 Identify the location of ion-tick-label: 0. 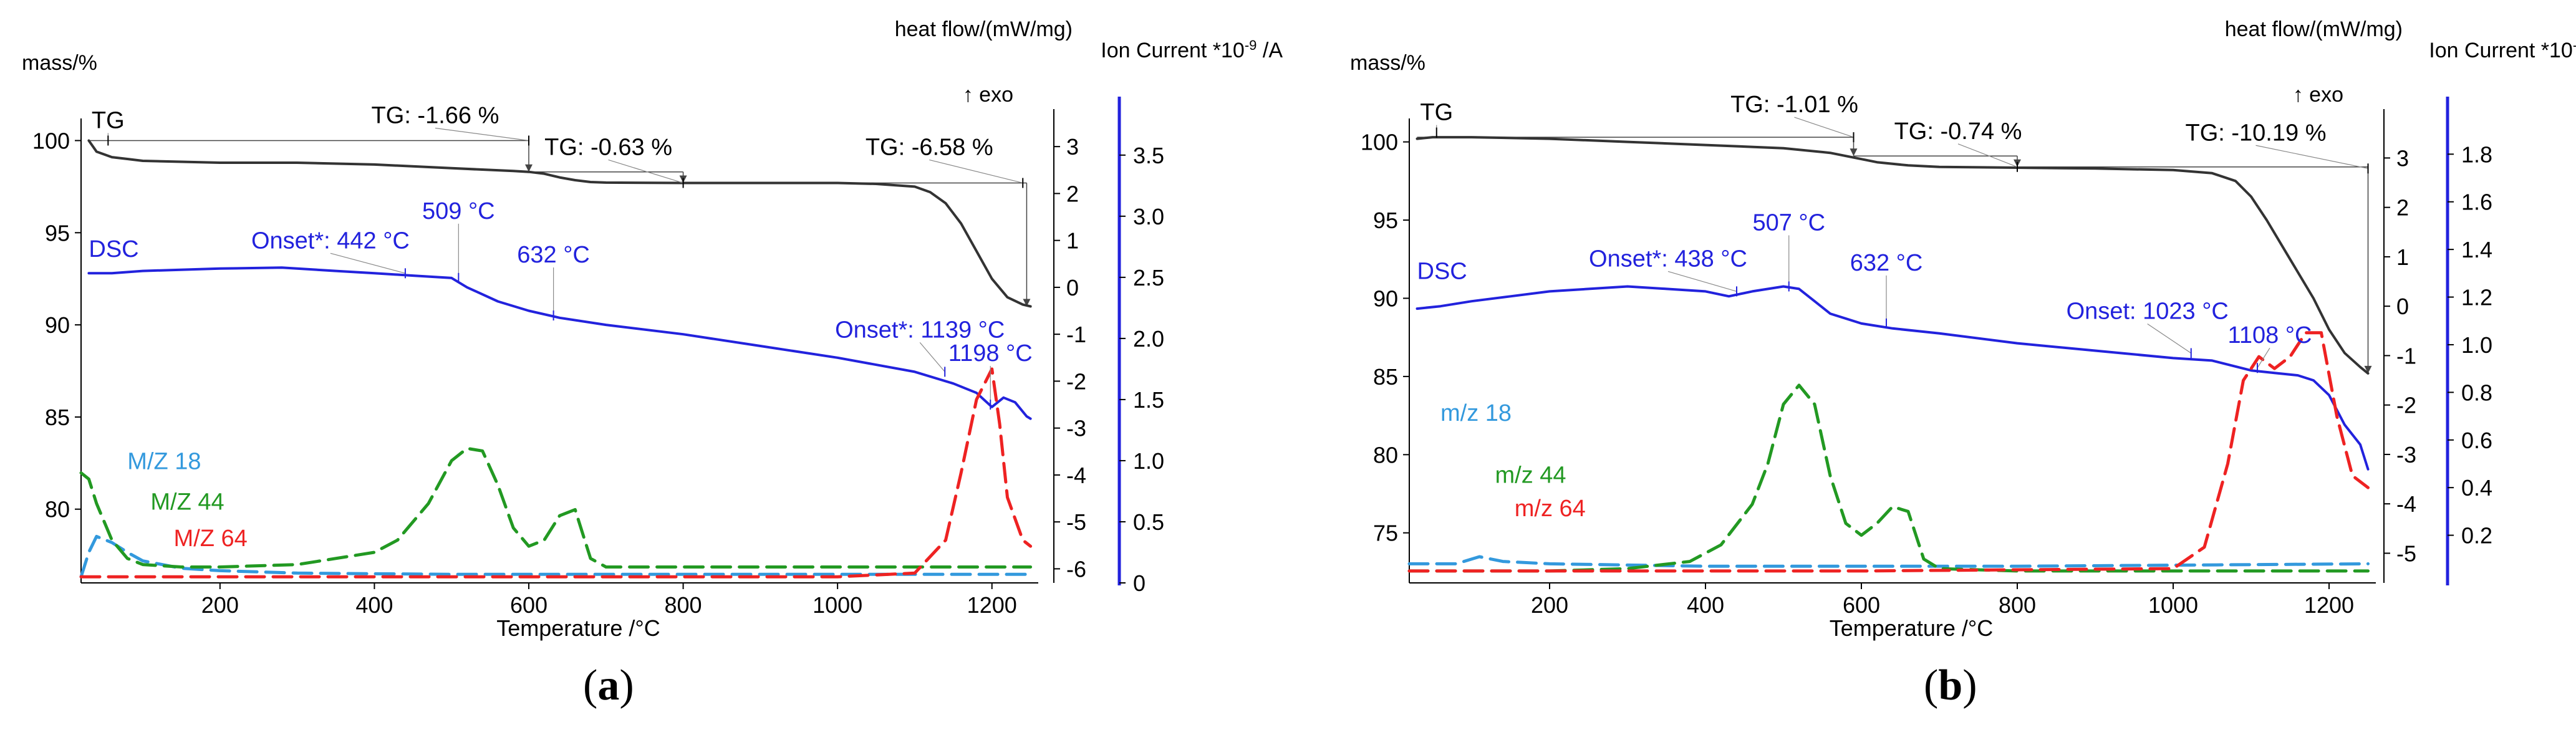
(1139, 583).